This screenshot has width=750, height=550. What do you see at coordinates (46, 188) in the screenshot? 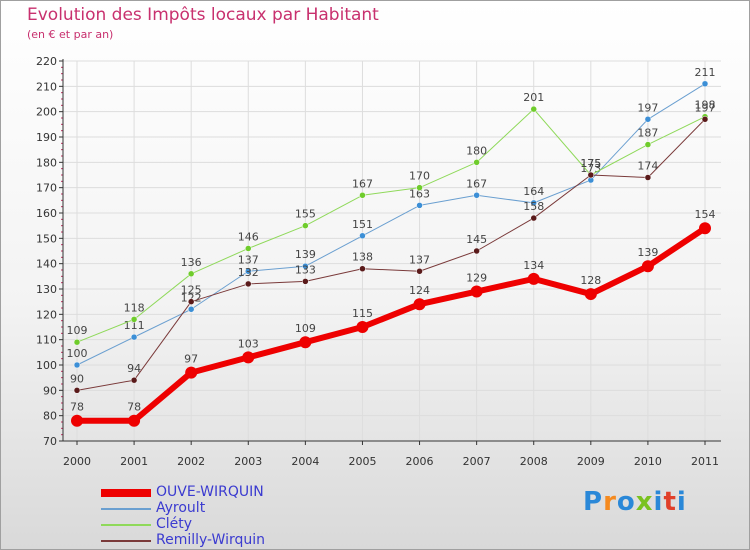
I see `y-tick-label: 170` at bounding box center [46, 188].